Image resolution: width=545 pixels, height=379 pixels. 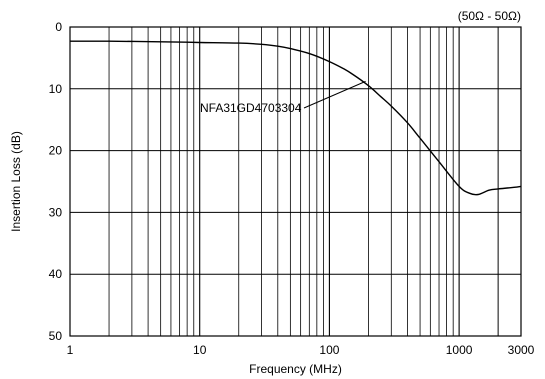 What do you see at coordinates (489, 16) in the screenshot?
I see `chart-subtitle: (50Ω - 50Ω)` at bounding box center [489, 16].